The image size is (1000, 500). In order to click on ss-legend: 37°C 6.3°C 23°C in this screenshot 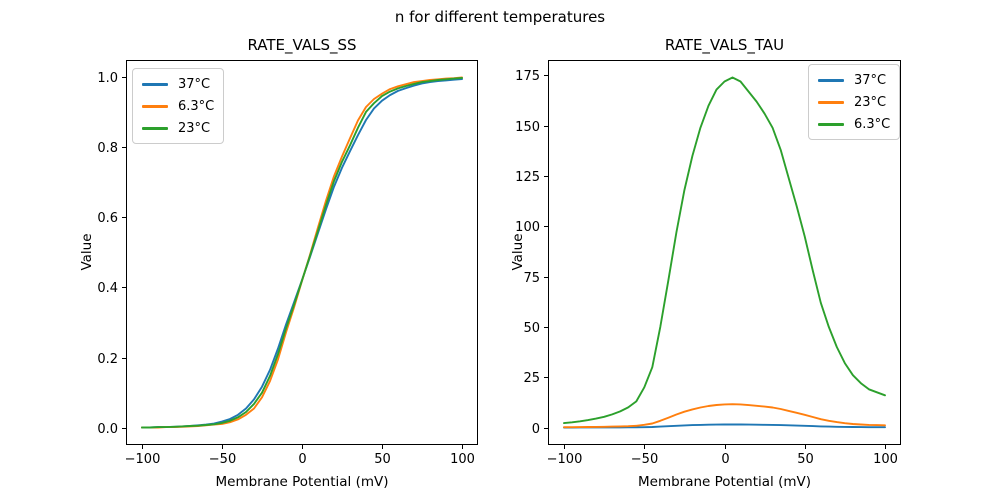, I will do `click(178, 106)`.